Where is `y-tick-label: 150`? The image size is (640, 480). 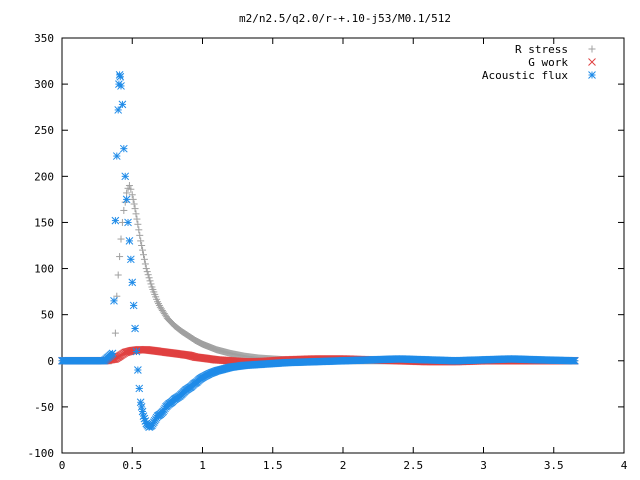
y-tick-label: 150 is located at coordinates (44, 222).